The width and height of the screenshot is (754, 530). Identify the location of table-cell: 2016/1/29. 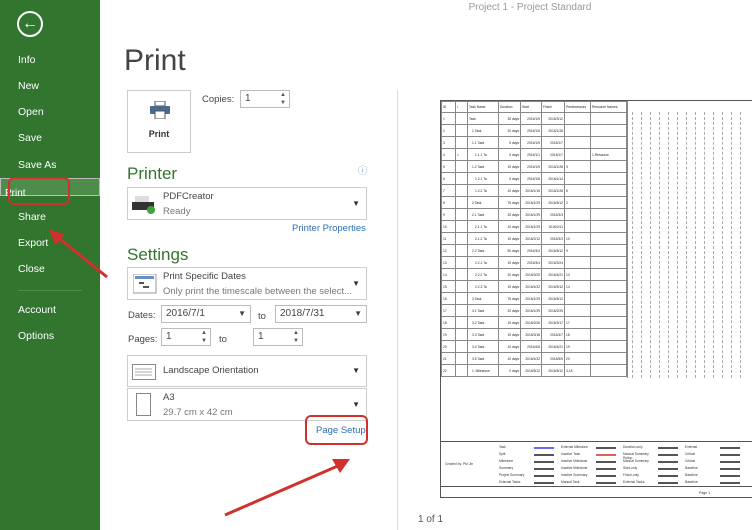
(531, 214).